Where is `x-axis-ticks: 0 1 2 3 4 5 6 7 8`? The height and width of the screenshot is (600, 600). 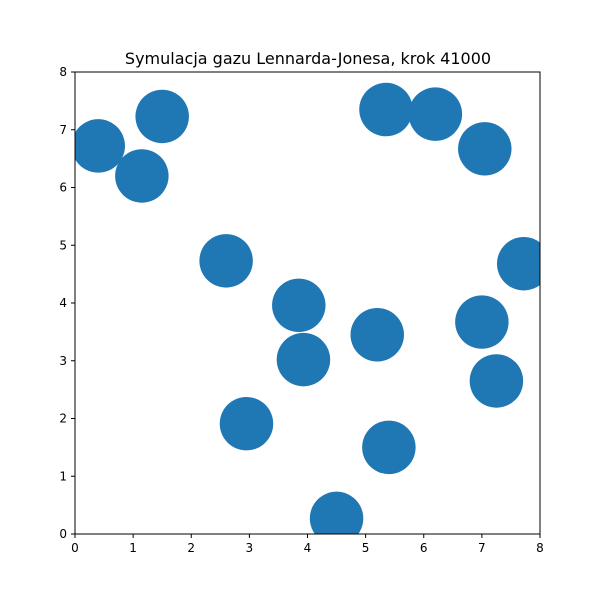
x-axis-ticks: 0 1 2 3 4 5 6 7 8 is located at coordinates (307, 544).